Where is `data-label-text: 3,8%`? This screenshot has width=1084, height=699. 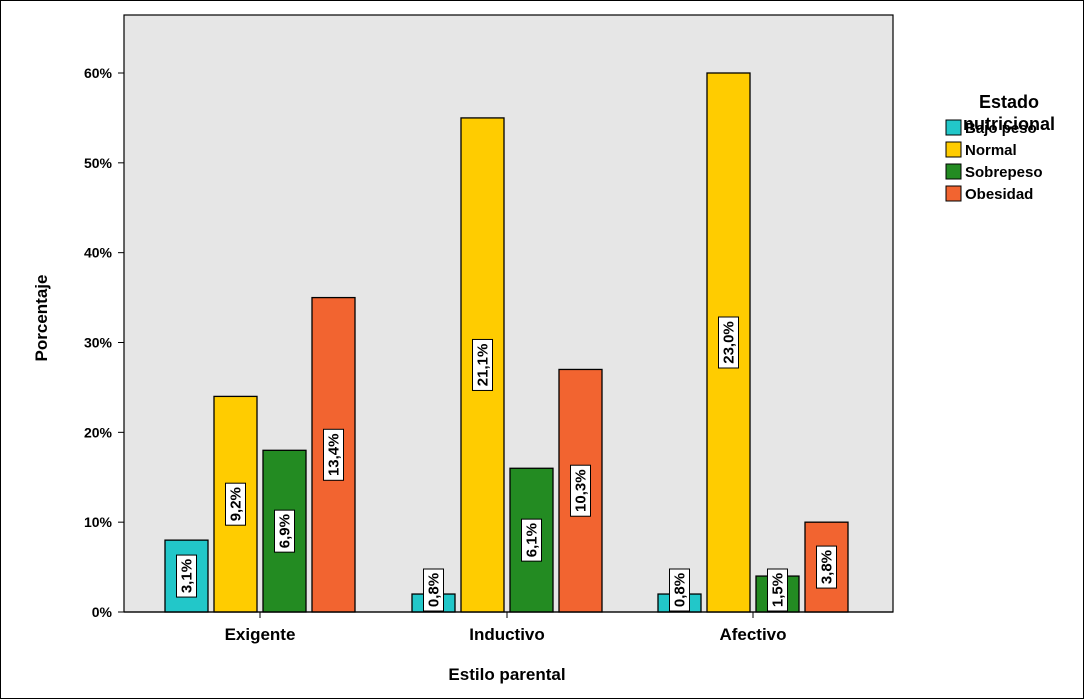
data-label-text: 3,8% is located at coordinates (827, 567).